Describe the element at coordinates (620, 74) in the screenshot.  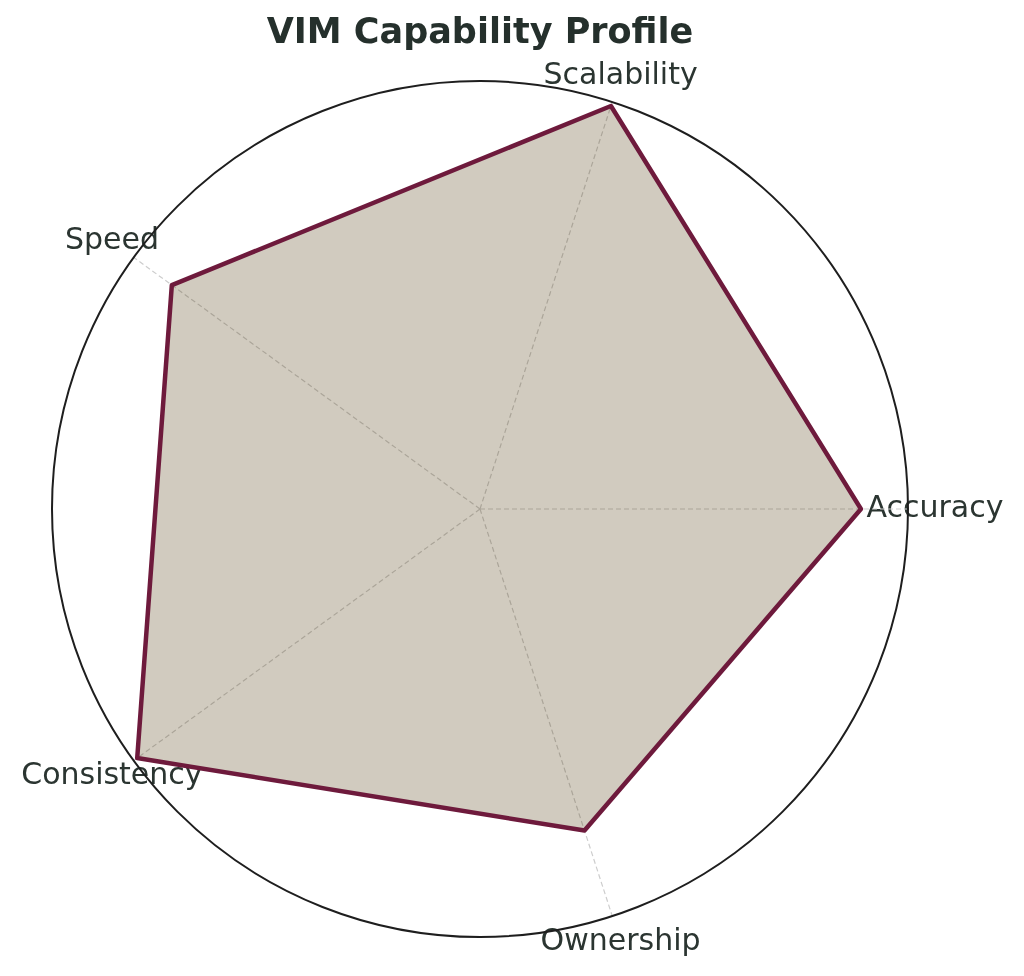
I see `spoke-label: Scalability` at that location.